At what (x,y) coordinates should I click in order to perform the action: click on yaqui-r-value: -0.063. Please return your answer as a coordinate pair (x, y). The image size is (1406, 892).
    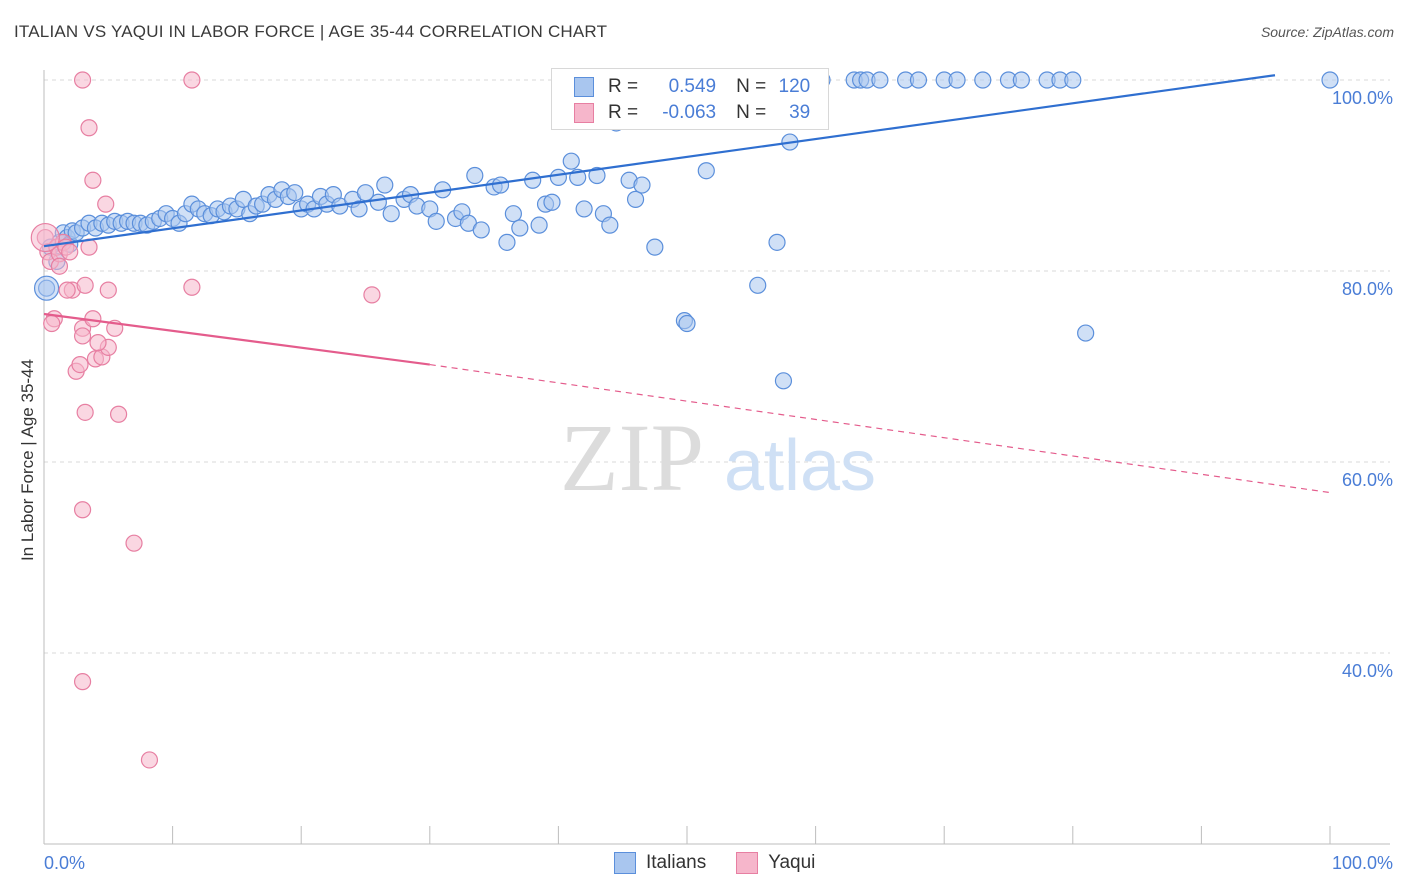
    Looking at the image, I should click on (689, 112).